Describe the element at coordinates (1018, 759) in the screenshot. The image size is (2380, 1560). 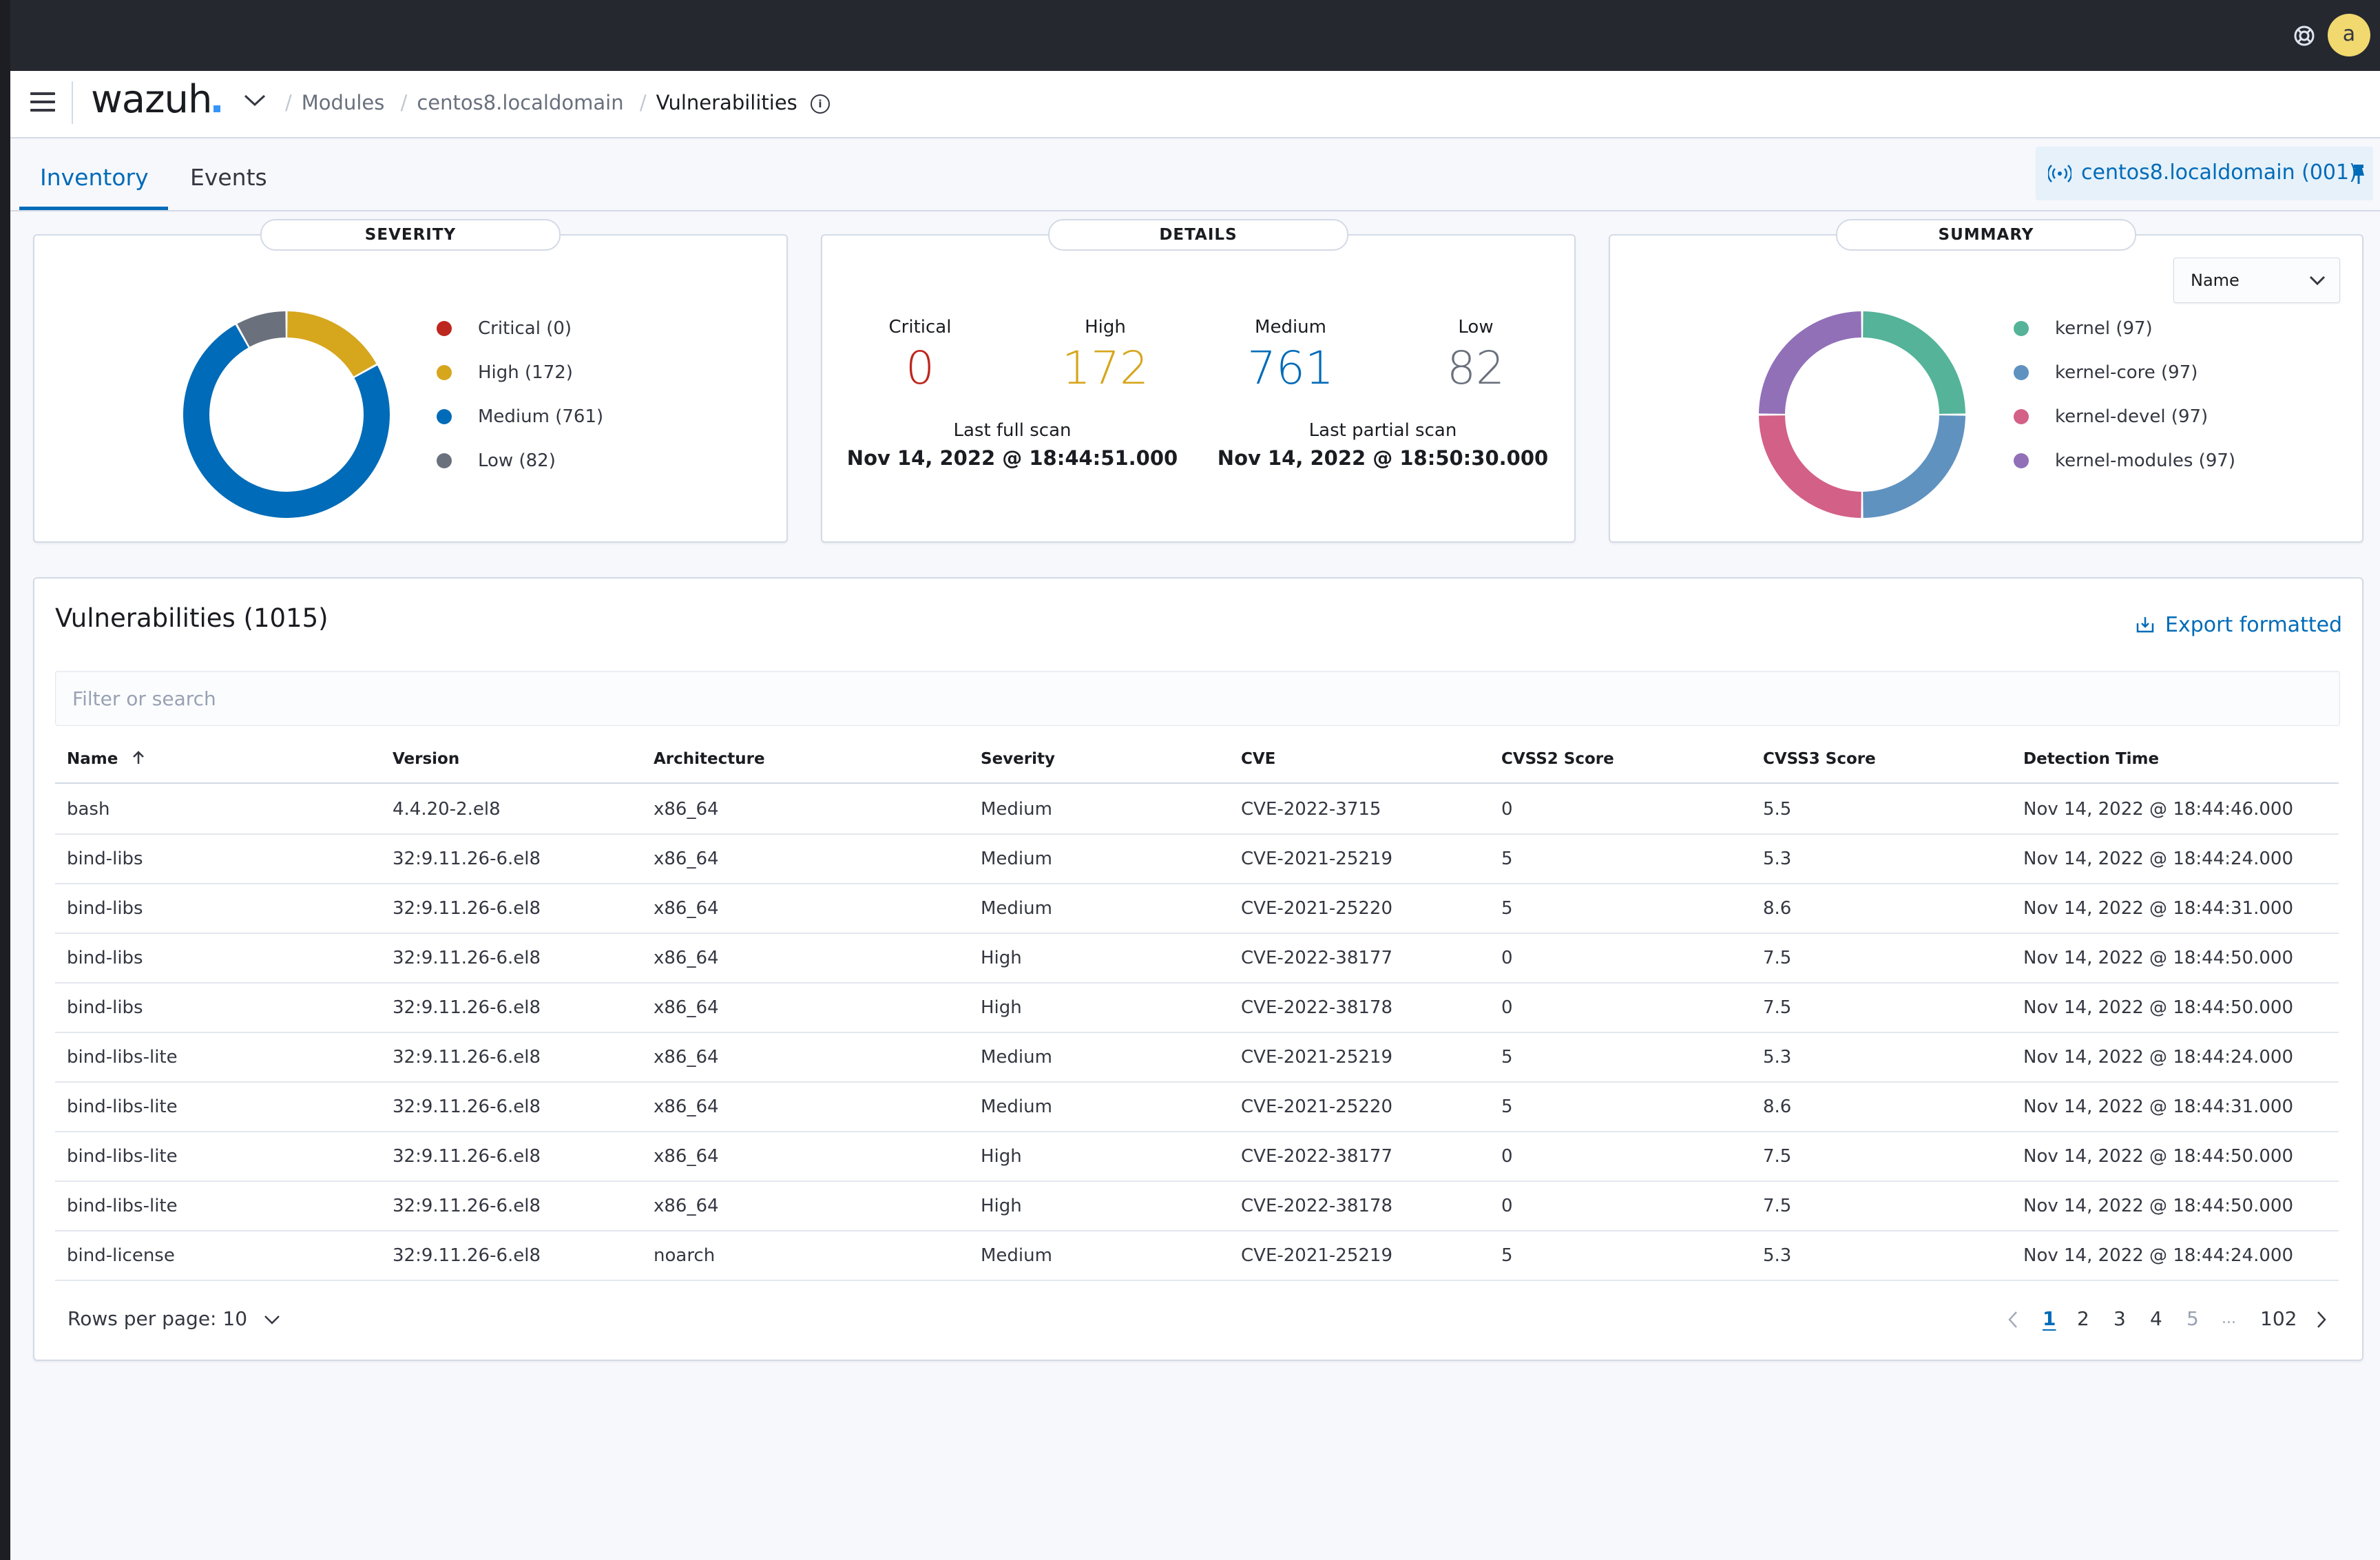
I see `column-header-severity: Severity` at that location.